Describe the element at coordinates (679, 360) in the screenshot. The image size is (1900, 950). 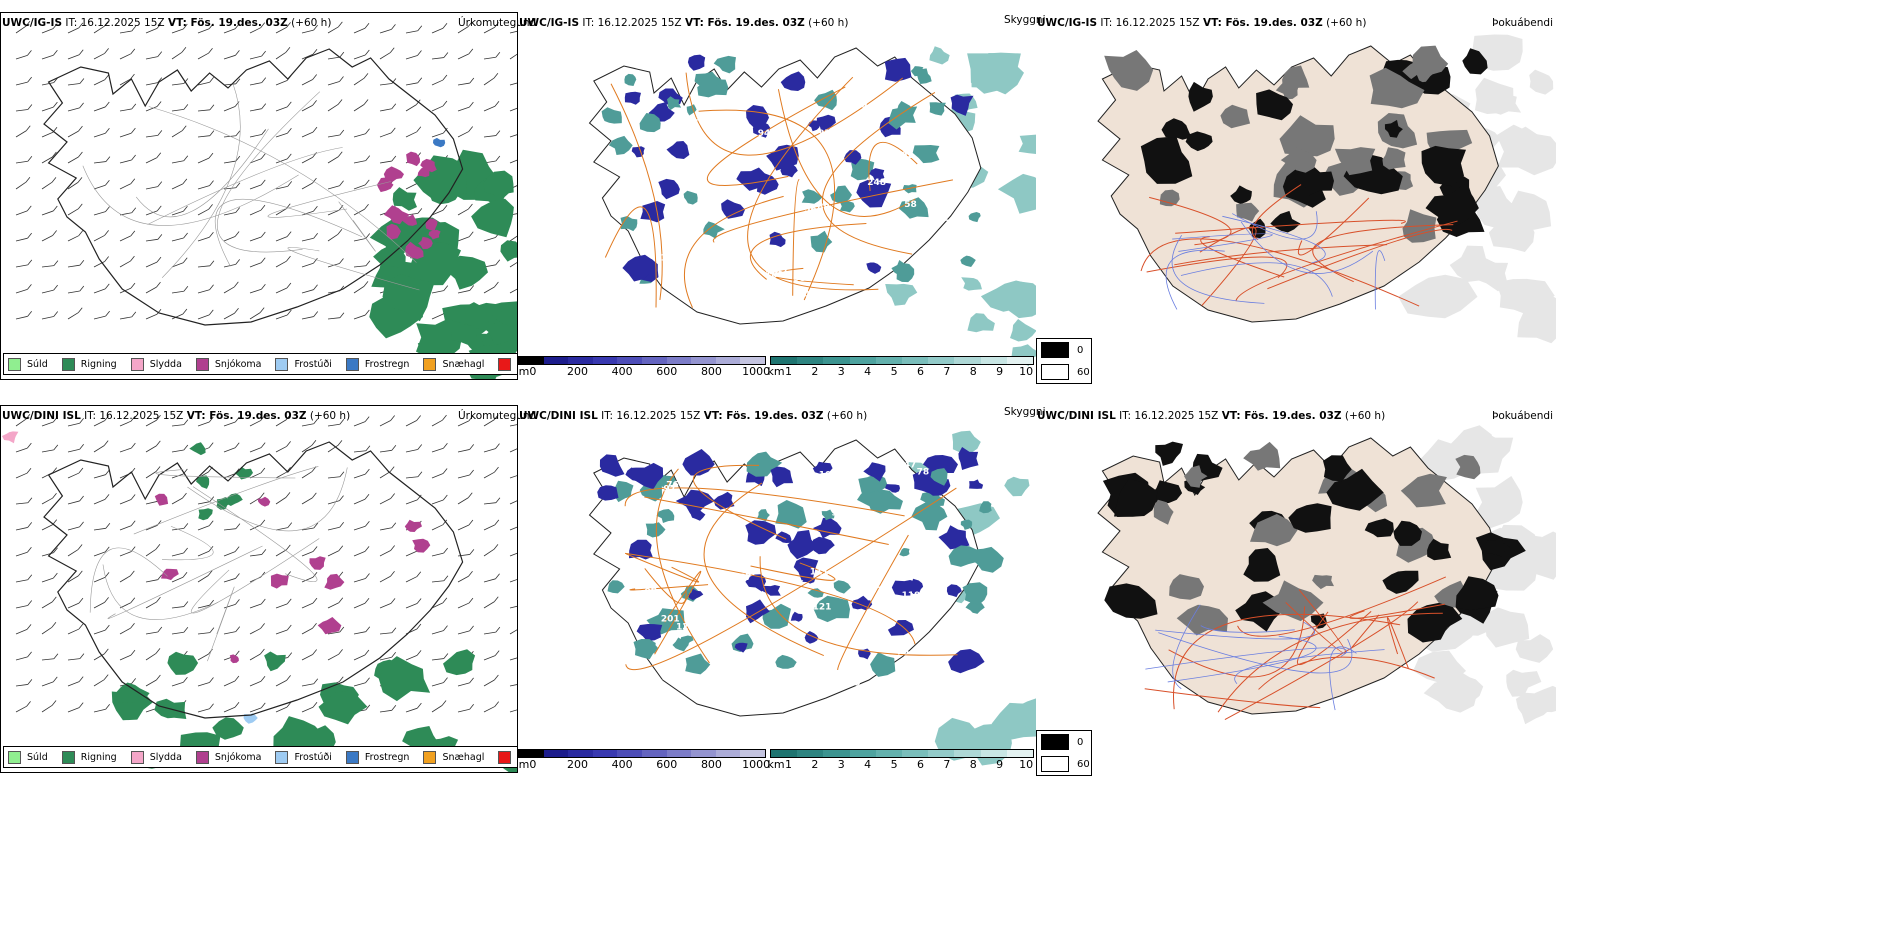
I see `colorbar-step` at that location.